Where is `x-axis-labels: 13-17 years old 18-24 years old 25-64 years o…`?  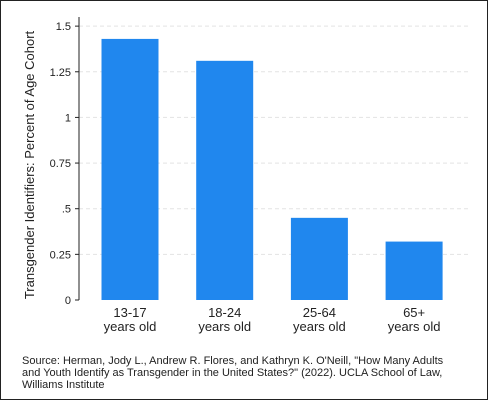 x-axis-labels: 13-17 years old 18-24 years old 25-64 years o… is located at coordinates (272, 319).